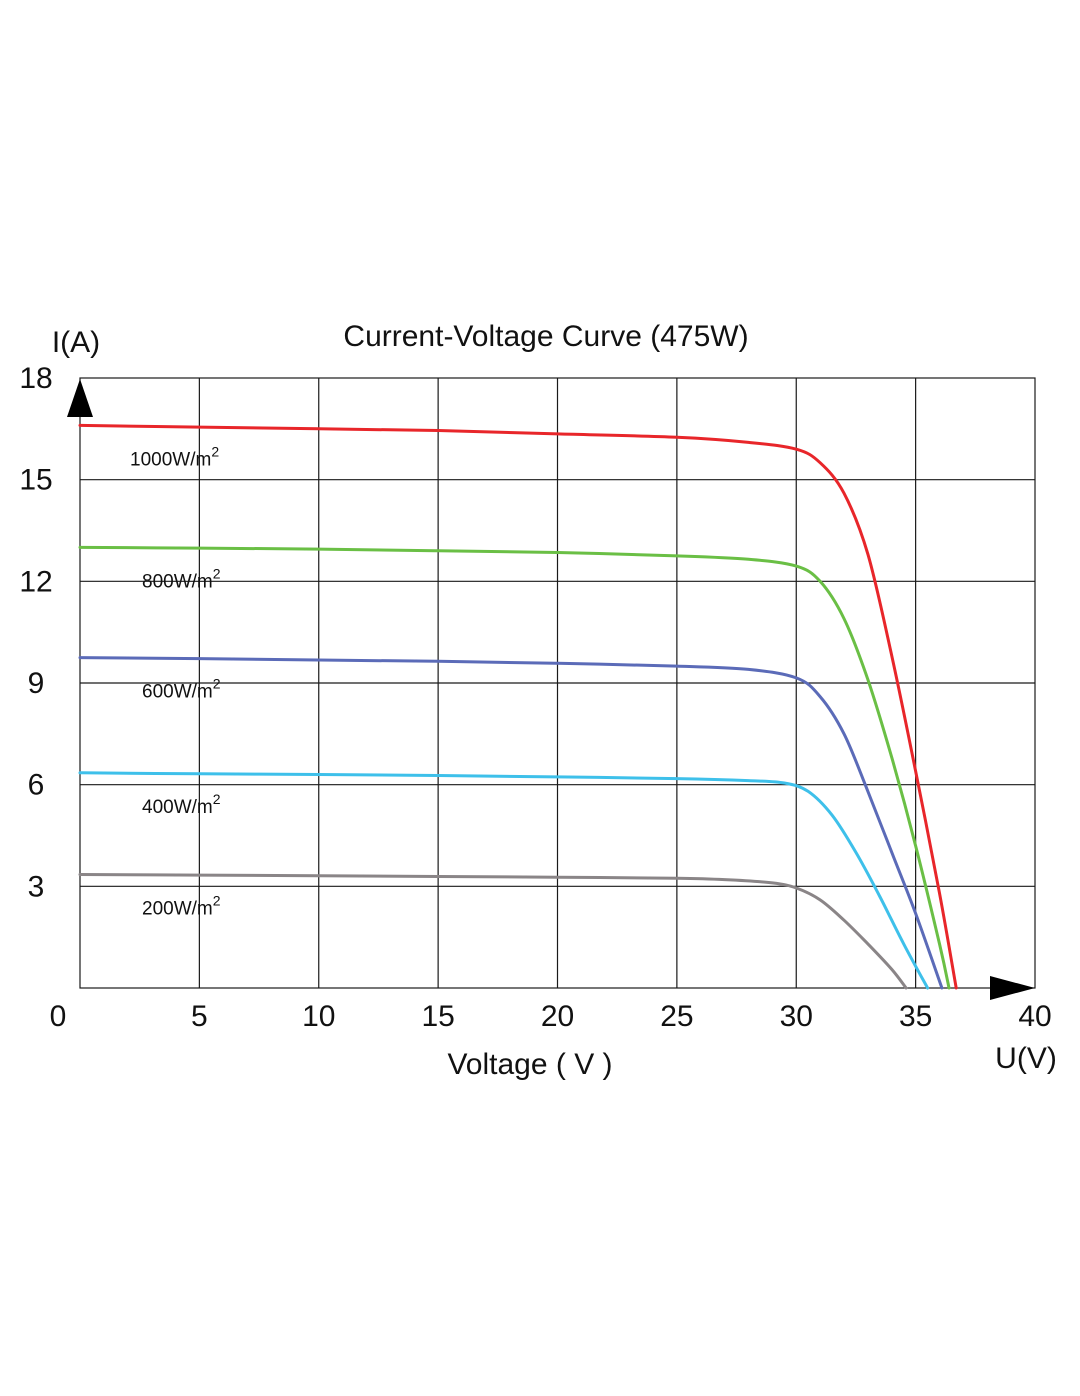 The image size is (1080, 1396). I want to click on x-tick-labels: 0 5 10 15 20 25 30 35 40, so click(551, 1016).